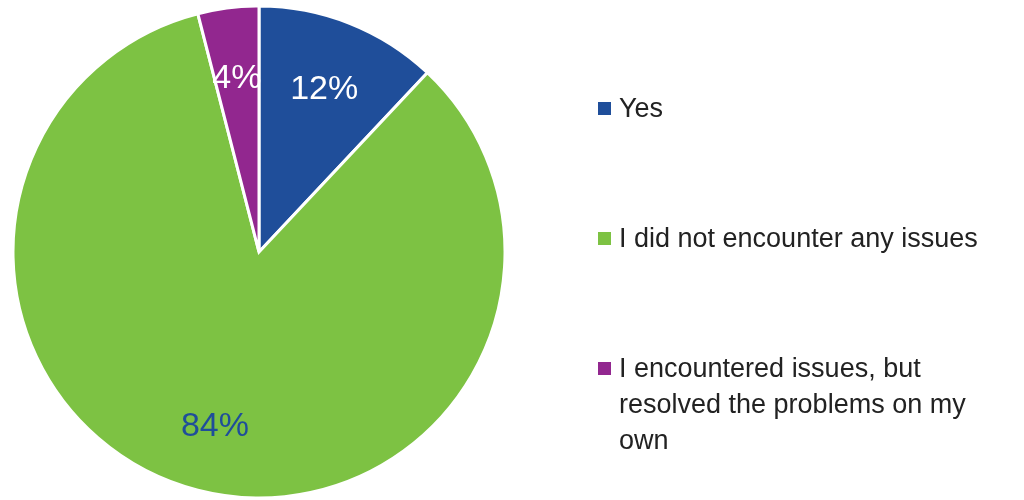 This screenshot has width=1024, height=500. I want to click on data-label: 12%, so click(324, 87).